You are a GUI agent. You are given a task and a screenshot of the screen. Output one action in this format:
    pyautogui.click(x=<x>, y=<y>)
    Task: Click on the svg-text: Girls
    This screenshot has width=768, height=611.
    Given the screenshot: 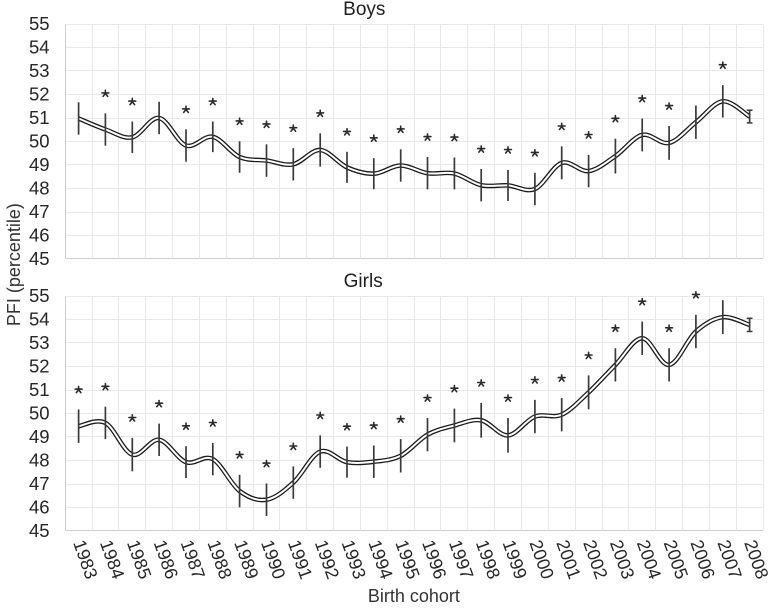 What is the action you would take?
    pyautogui.click(x=363, y=281)
    